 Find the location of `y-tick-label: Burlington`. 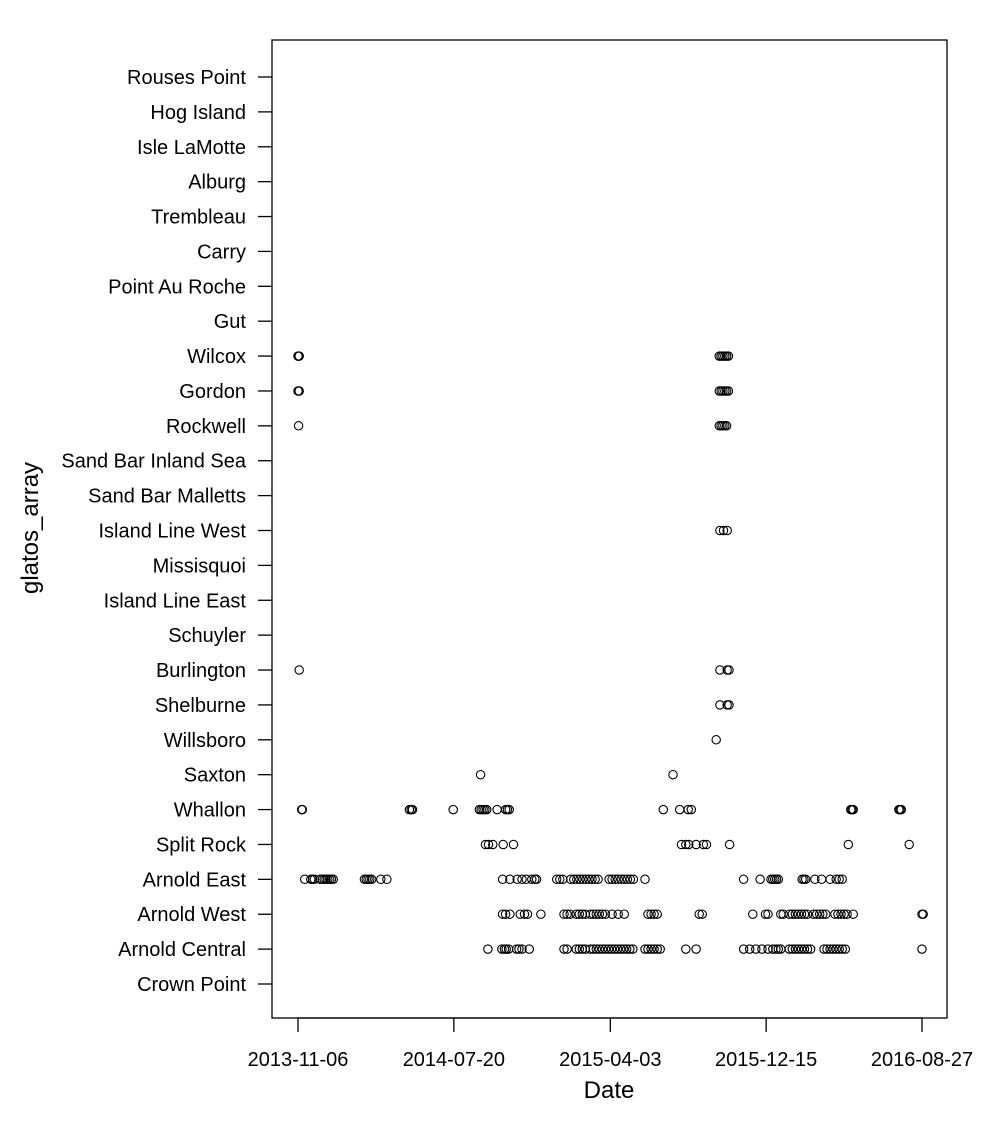

y-tick-label: Burlington is located at coordinates (201, 671).